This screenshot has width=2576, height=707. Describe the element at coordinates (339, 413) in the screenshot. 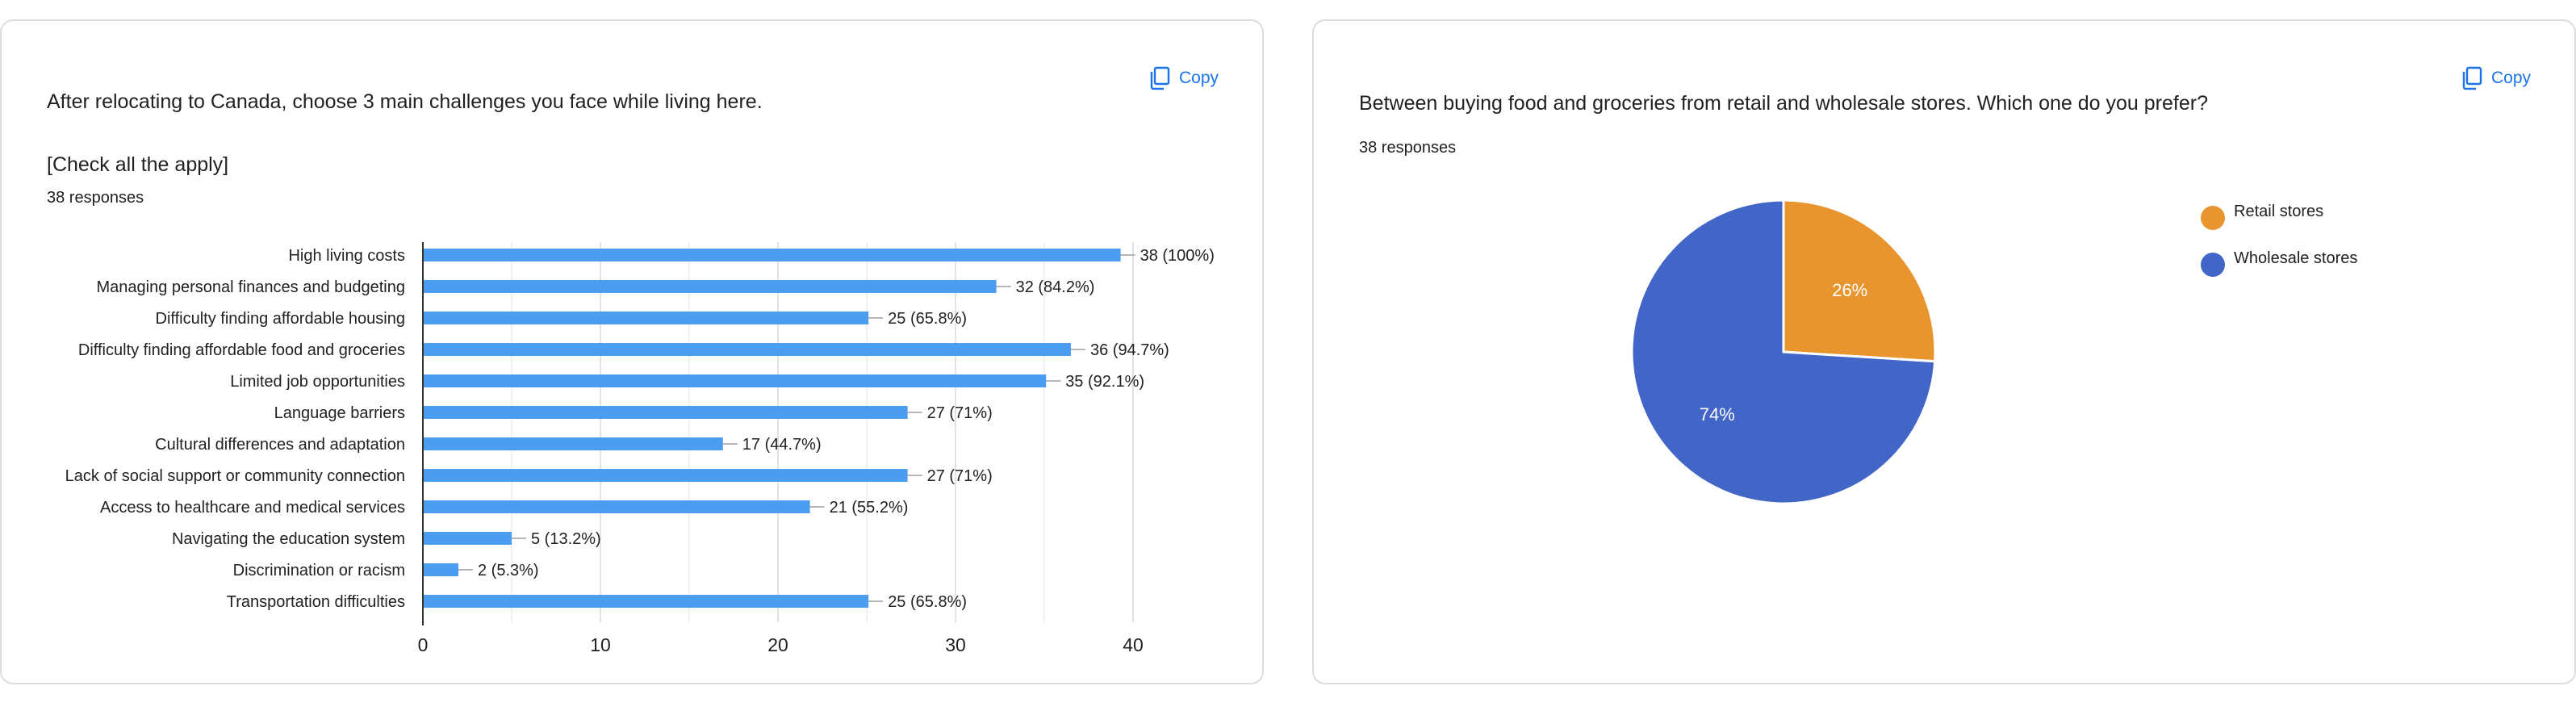

I see `category-label: Language barriers` at that location.